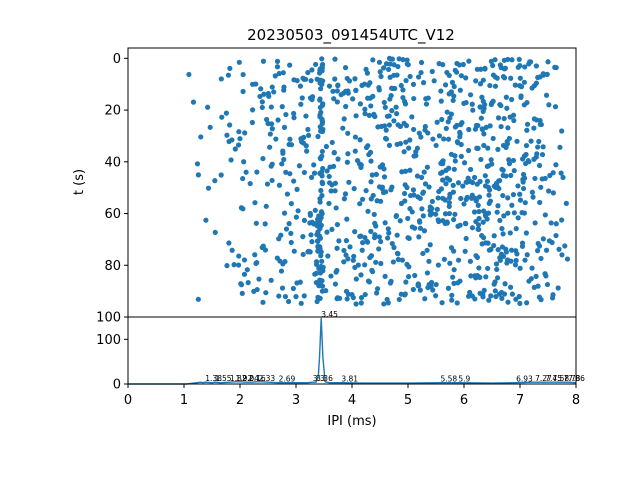 The height and width of the screenshot is (480, 640). Describe the element at coordinates (352, 400) in the screenshot. I see `histogram-x-tick-label: 4` at that location.